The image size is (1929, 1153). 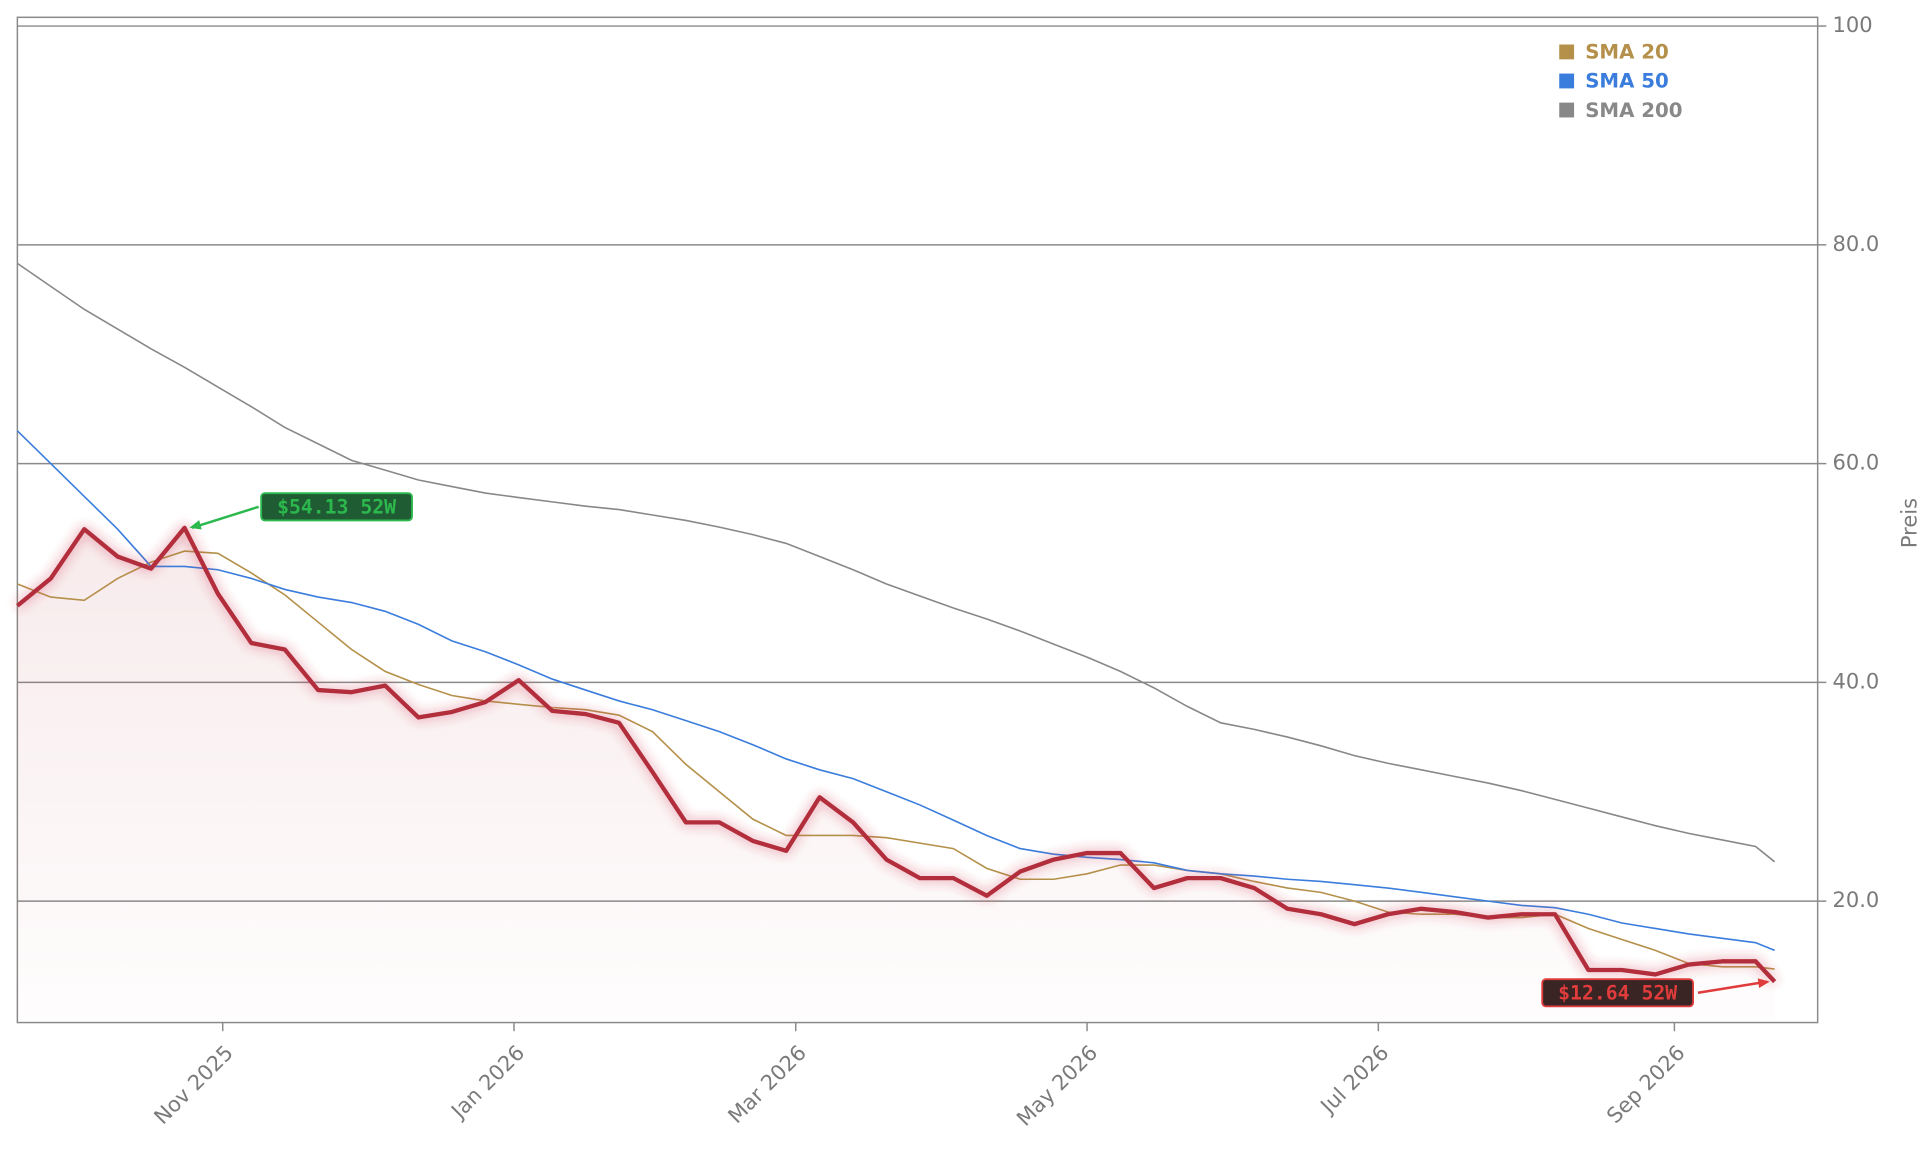 What do you see at coordinates (1852, 24) in the screenshot?
I see `y-tick-label: 100` at bounding box center [1852, 24].